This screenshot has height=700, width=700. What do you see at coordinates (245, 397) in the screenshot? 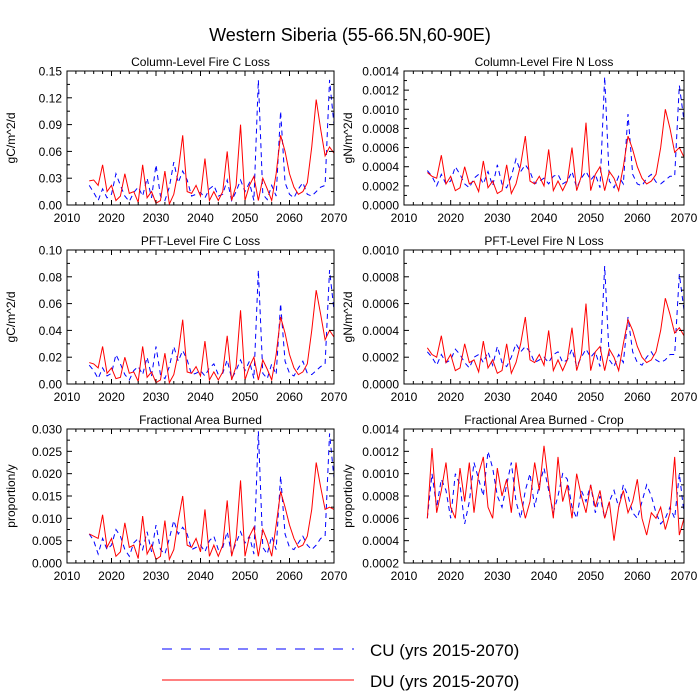
I see `panel-3-xtick-label: 2050` at bounding box center [245, 397].